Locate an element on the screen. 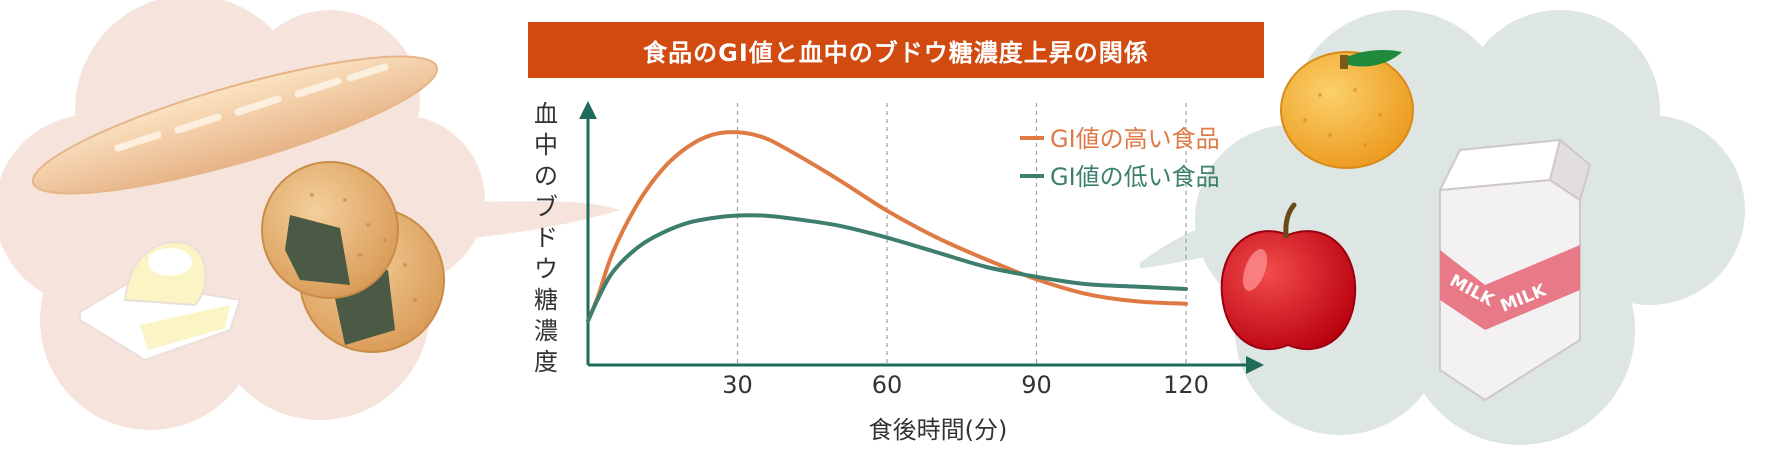  y-axis-label-text: 血中のブドウ糖濃度 is located at coordinates (546, 238).